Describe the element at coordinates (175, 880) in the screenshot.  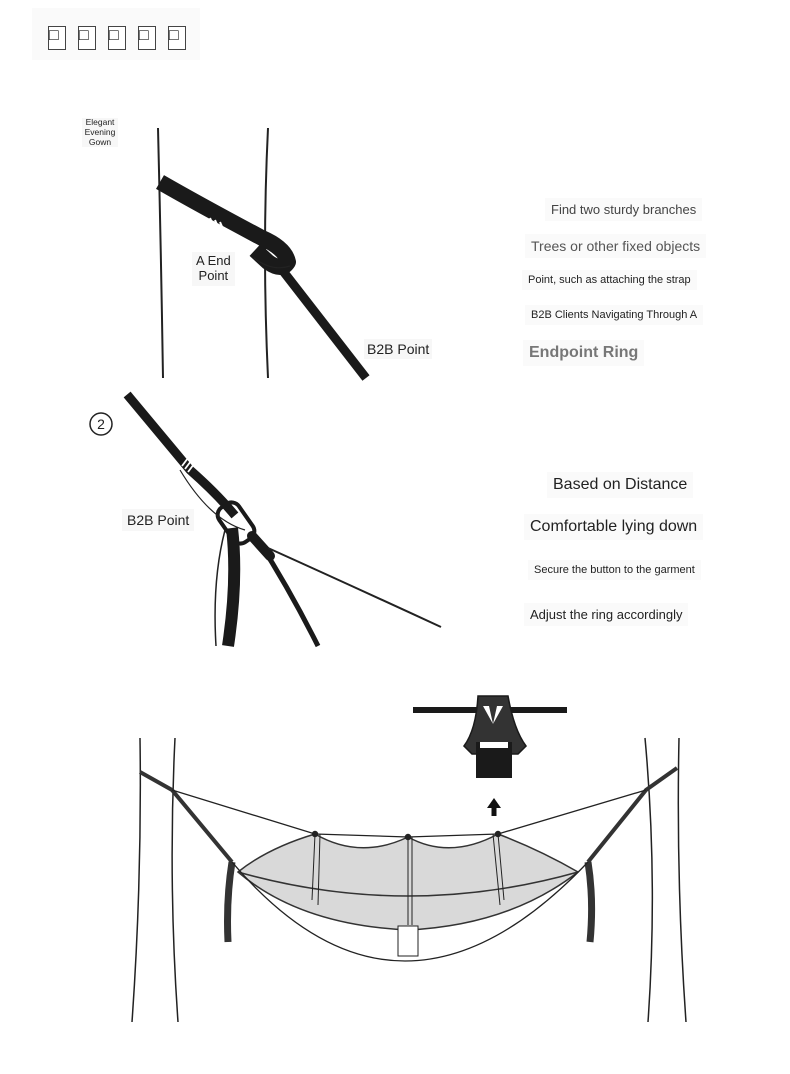
I see `tree-left-inner` at that location.